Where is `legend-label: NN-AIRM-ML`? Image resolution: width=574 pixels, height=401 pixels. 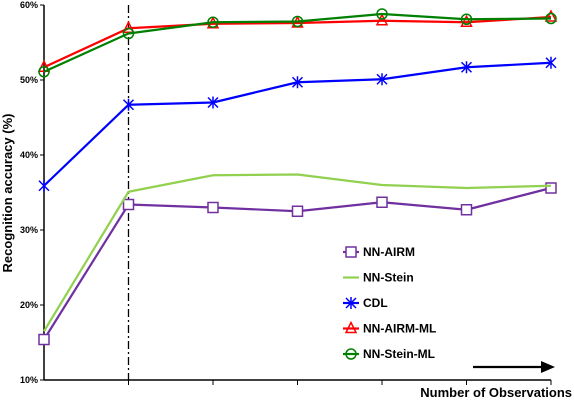
legend-label: NN-AIRM-ML is located at coordinates (399, 329).